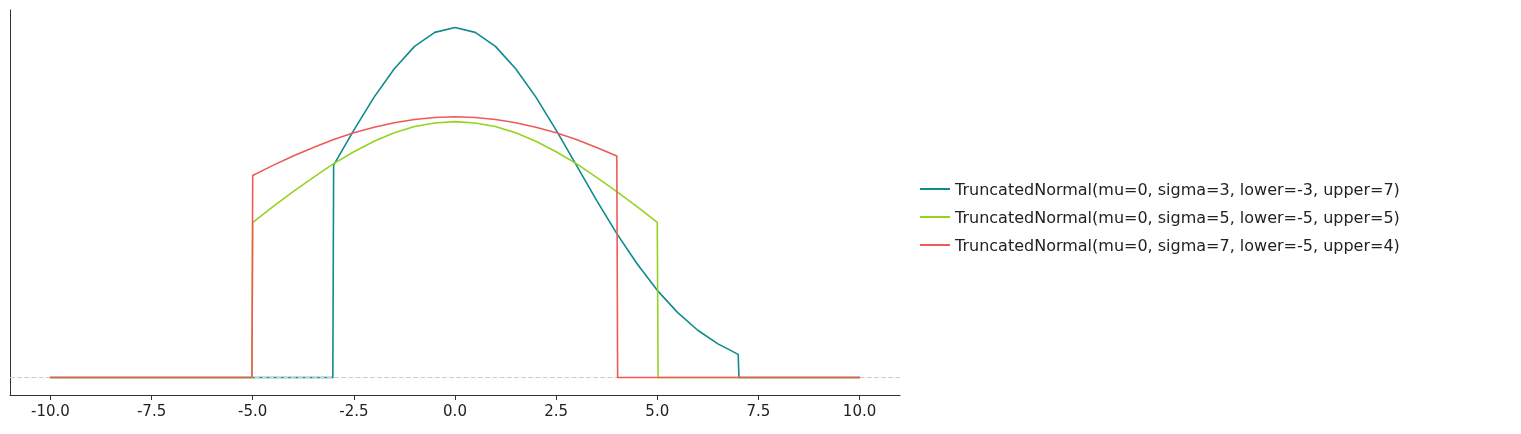 The image size is (1521, 434). I want to click on x-tick-label: -5.0, so click(253, 410).